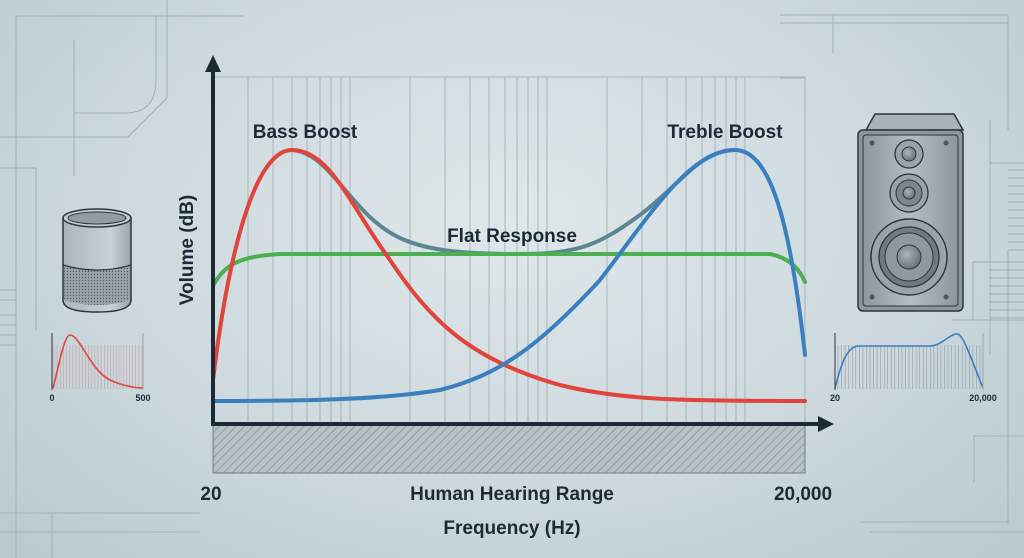 The height and width of the screenshot is (558, 1024). What do you see at coordinates (803, 494) in the screenshot?
I see `x-max-label: 20,000` at bounding box center [803, 494].